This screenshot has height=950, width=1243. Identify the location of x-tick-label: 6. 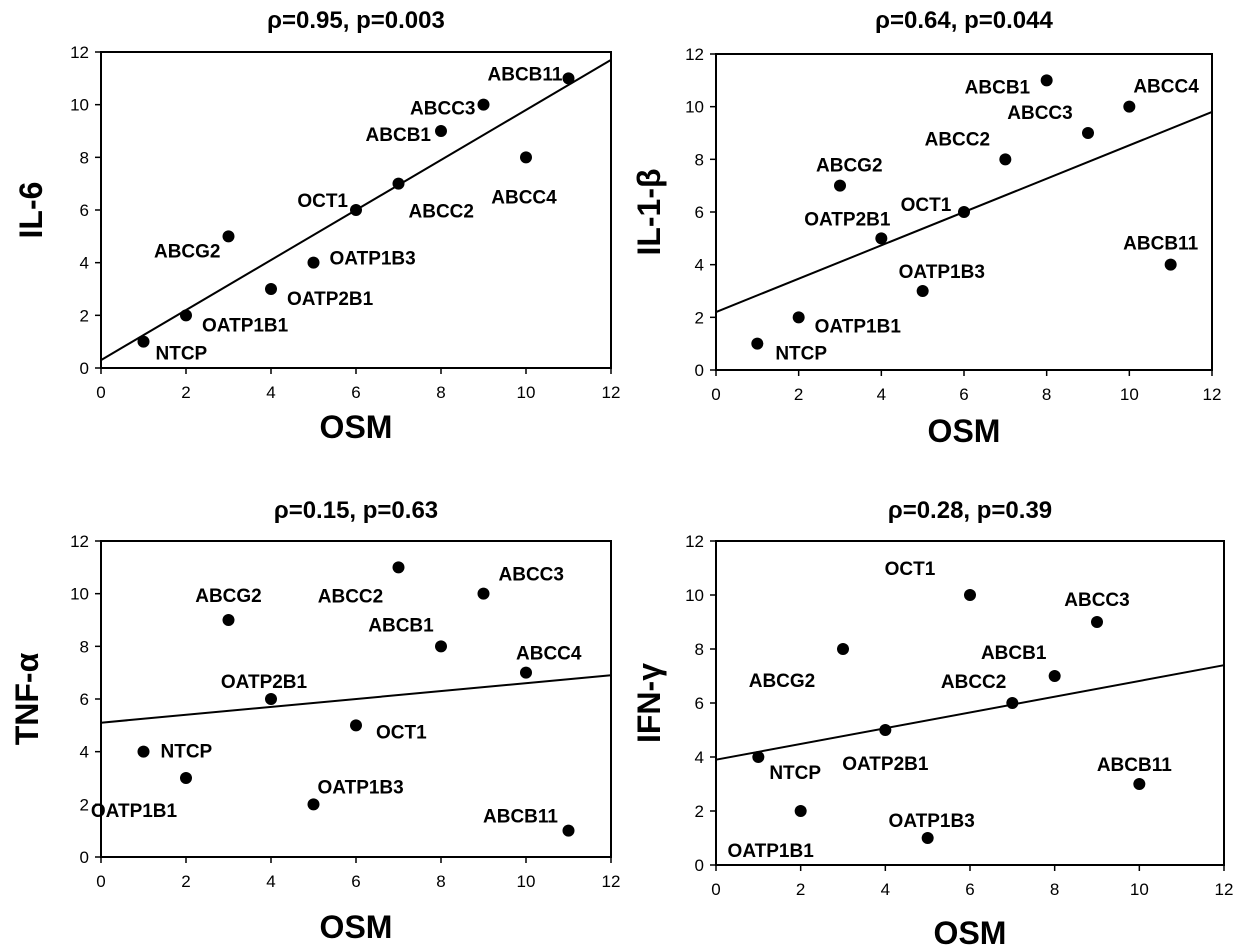
(355, 881).